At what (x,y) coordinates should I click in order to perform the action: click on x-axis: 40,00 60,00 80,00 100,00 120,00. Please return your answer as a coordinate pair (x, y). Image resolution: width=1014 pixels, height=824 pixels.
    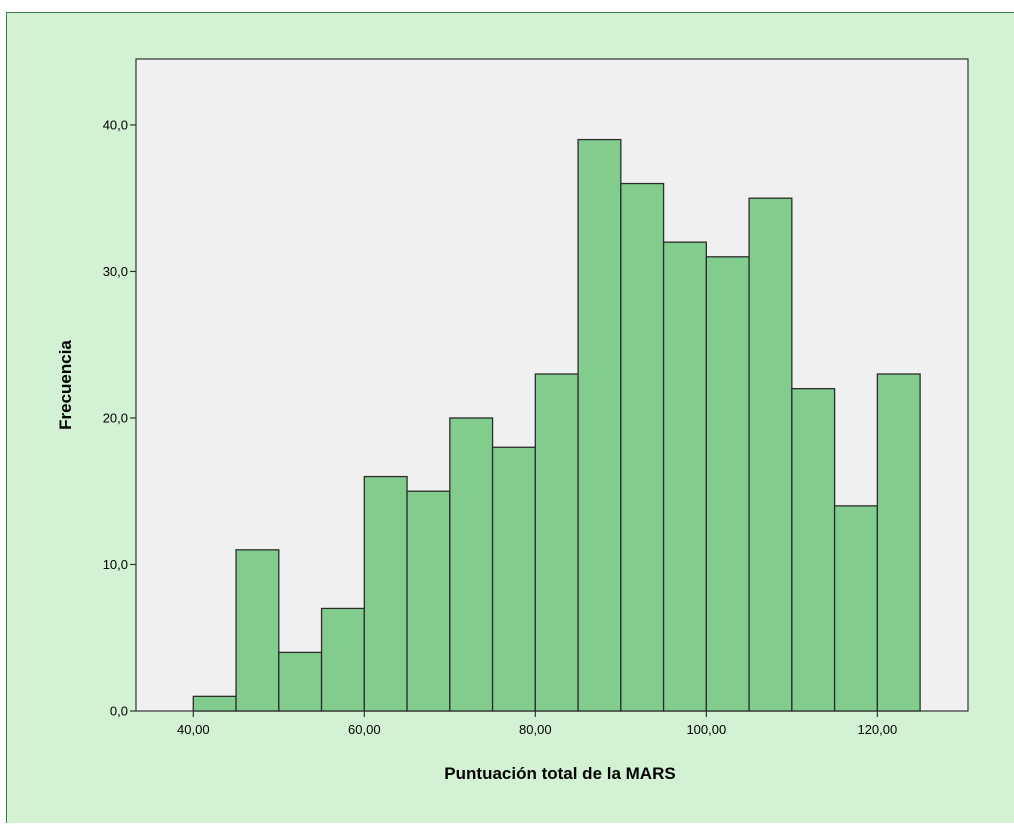
    Looking at the image, I should click on (537, 724).